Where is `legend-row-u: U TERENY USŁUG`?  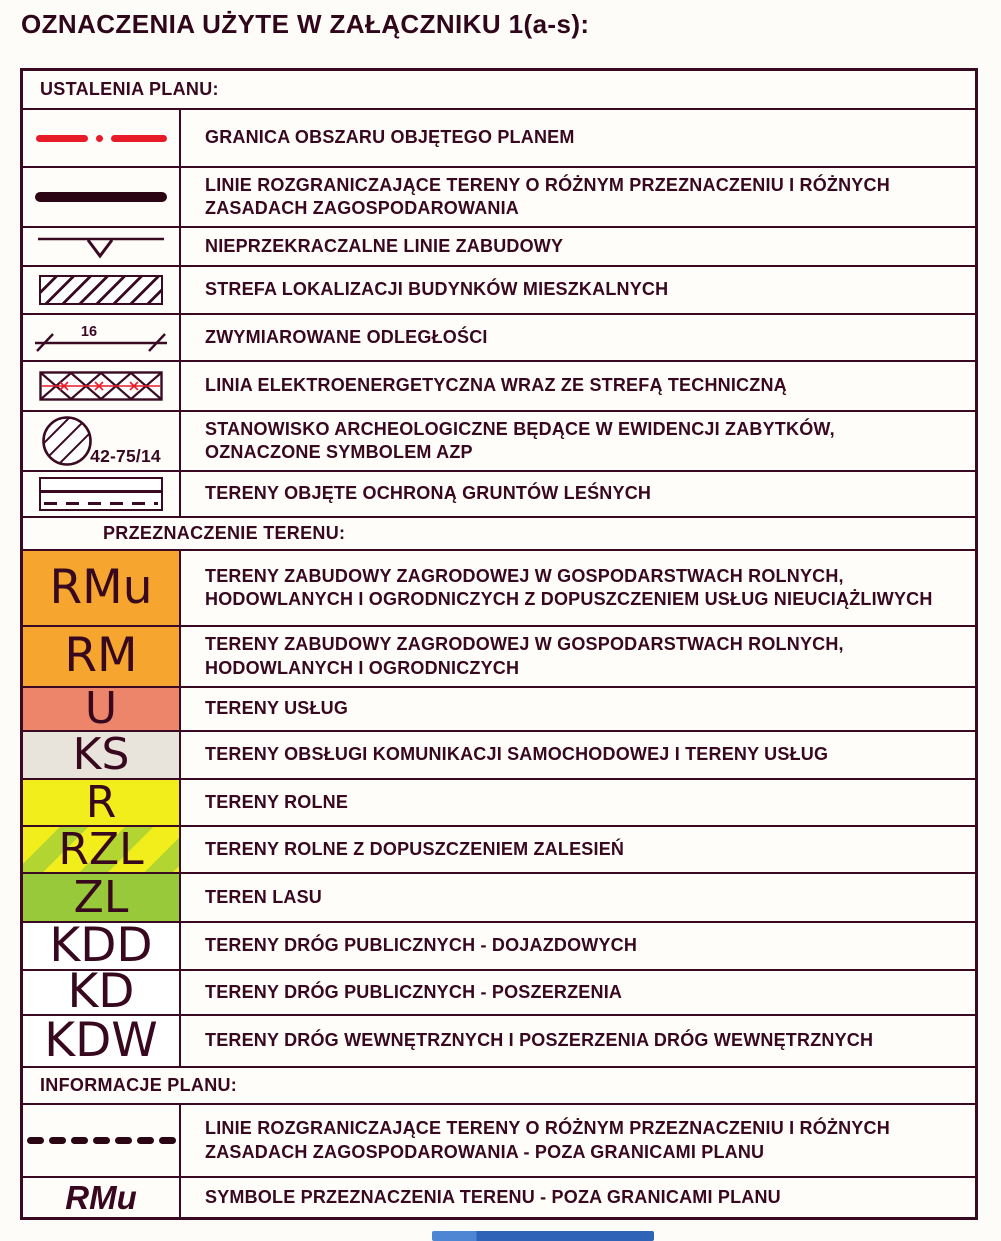
legend-row-u: U TERENY USŁUG is located at coordinates (499, 708).